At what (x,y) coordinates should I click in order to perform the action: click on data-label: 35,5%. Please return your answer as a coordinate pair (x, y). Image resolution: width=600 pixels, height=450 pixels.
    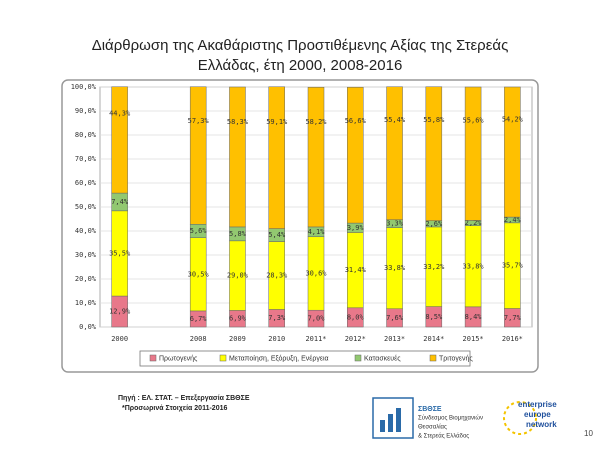
    Looking at the image, I should click on (120, 253).